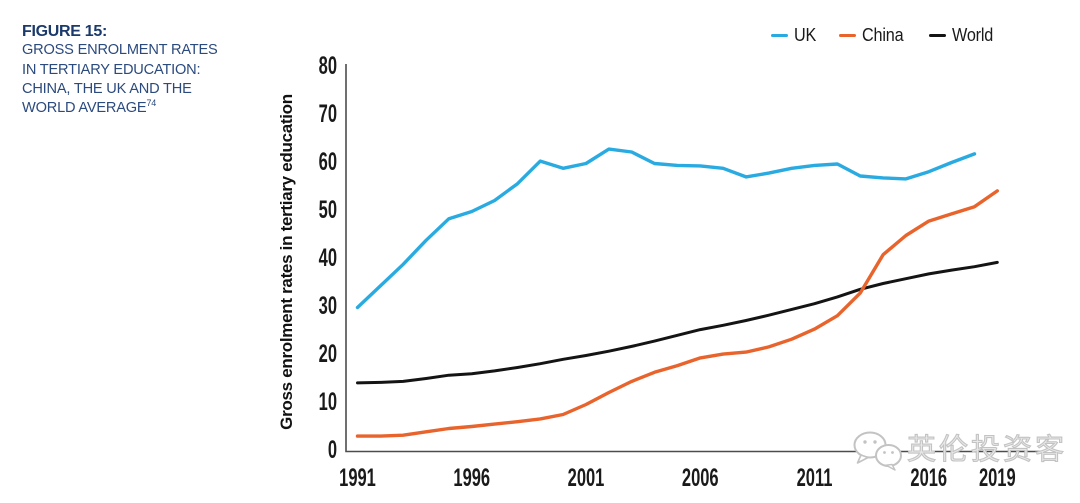  I want to click on legend-label-uk: UK, so click(804, 35).